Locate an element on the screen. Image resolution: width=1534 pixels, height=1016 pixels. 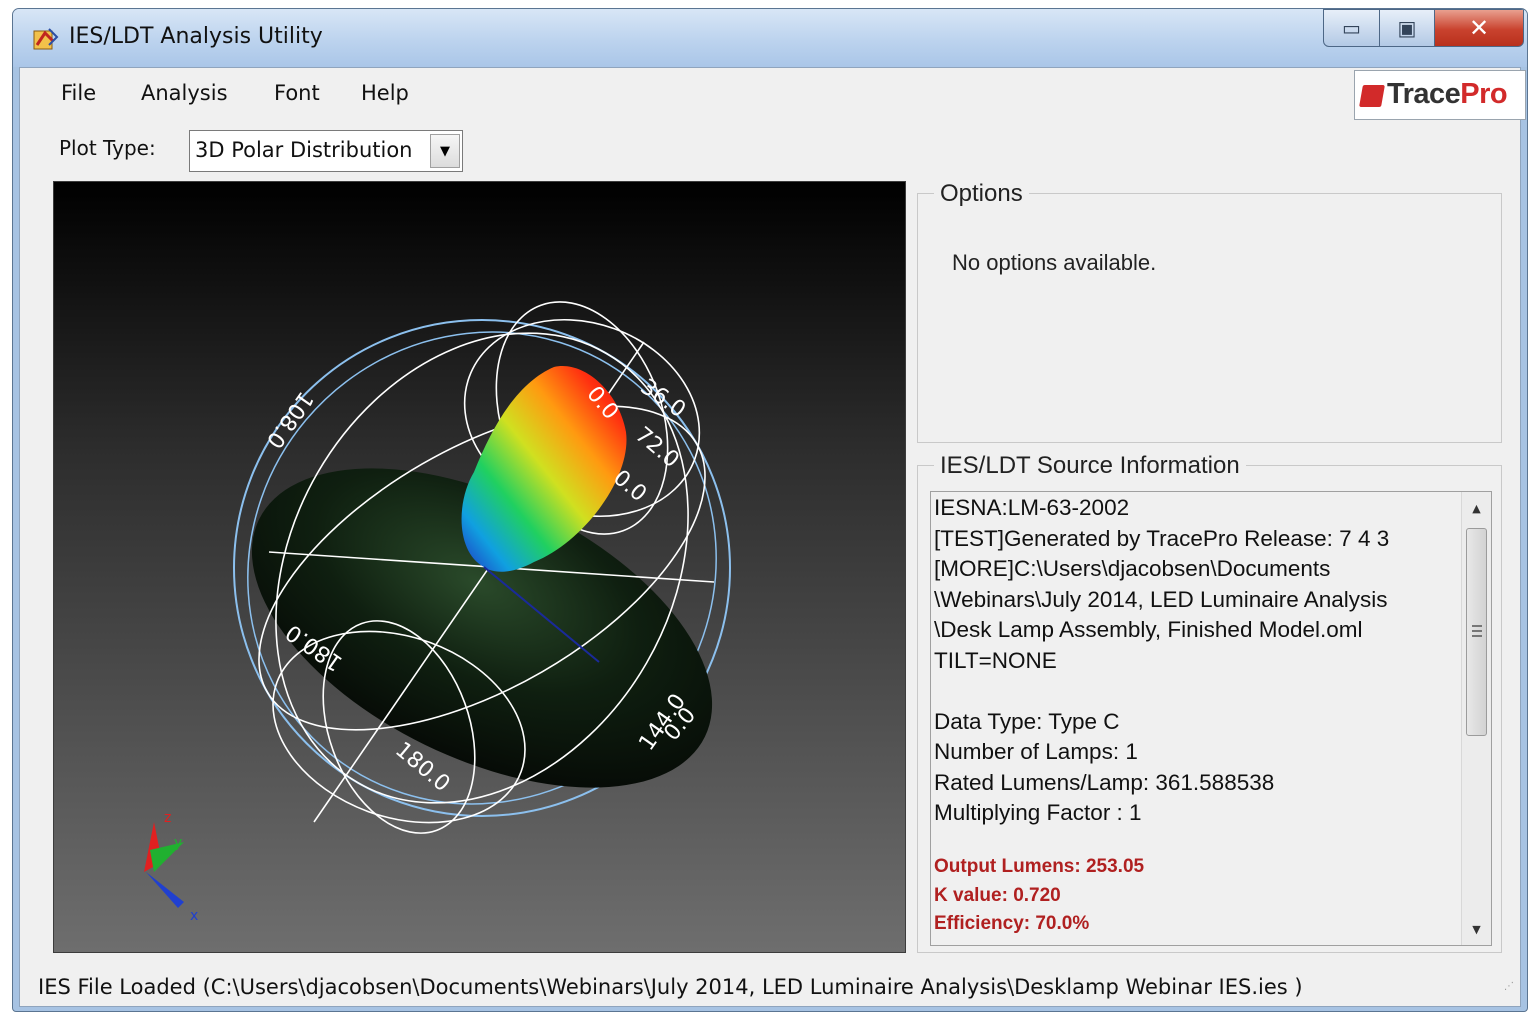
menu-file: File is located at coordinates (79, 93).